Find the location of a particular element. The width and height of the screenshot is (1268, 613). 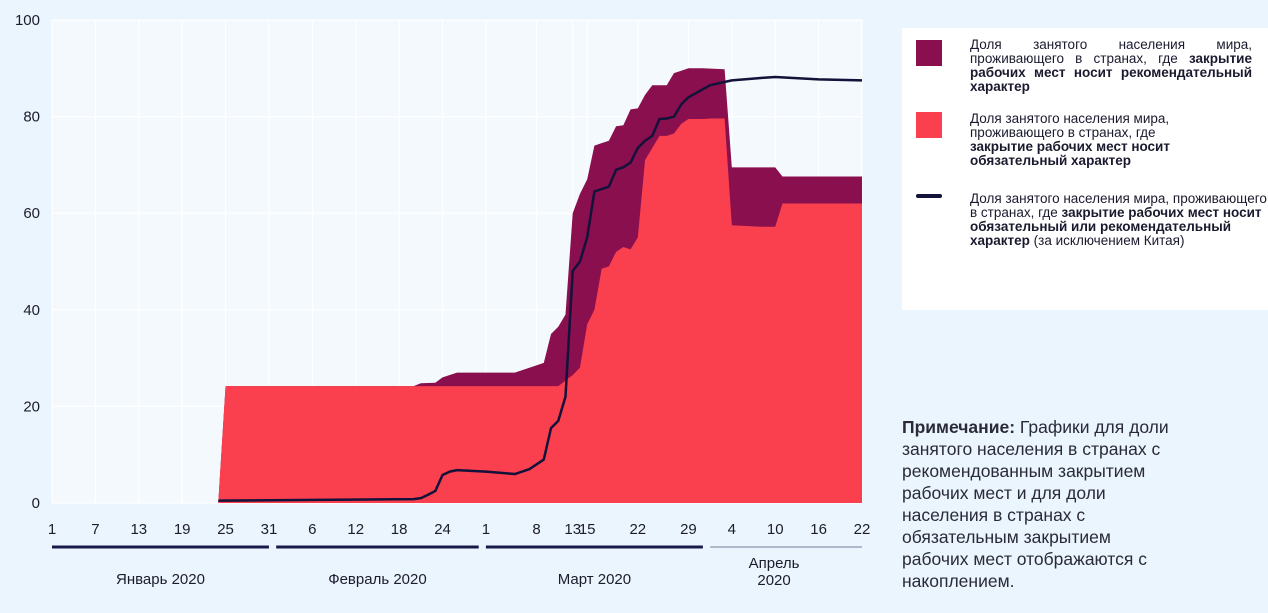

legend-swatch-combined is located at coordinates (929, 196).